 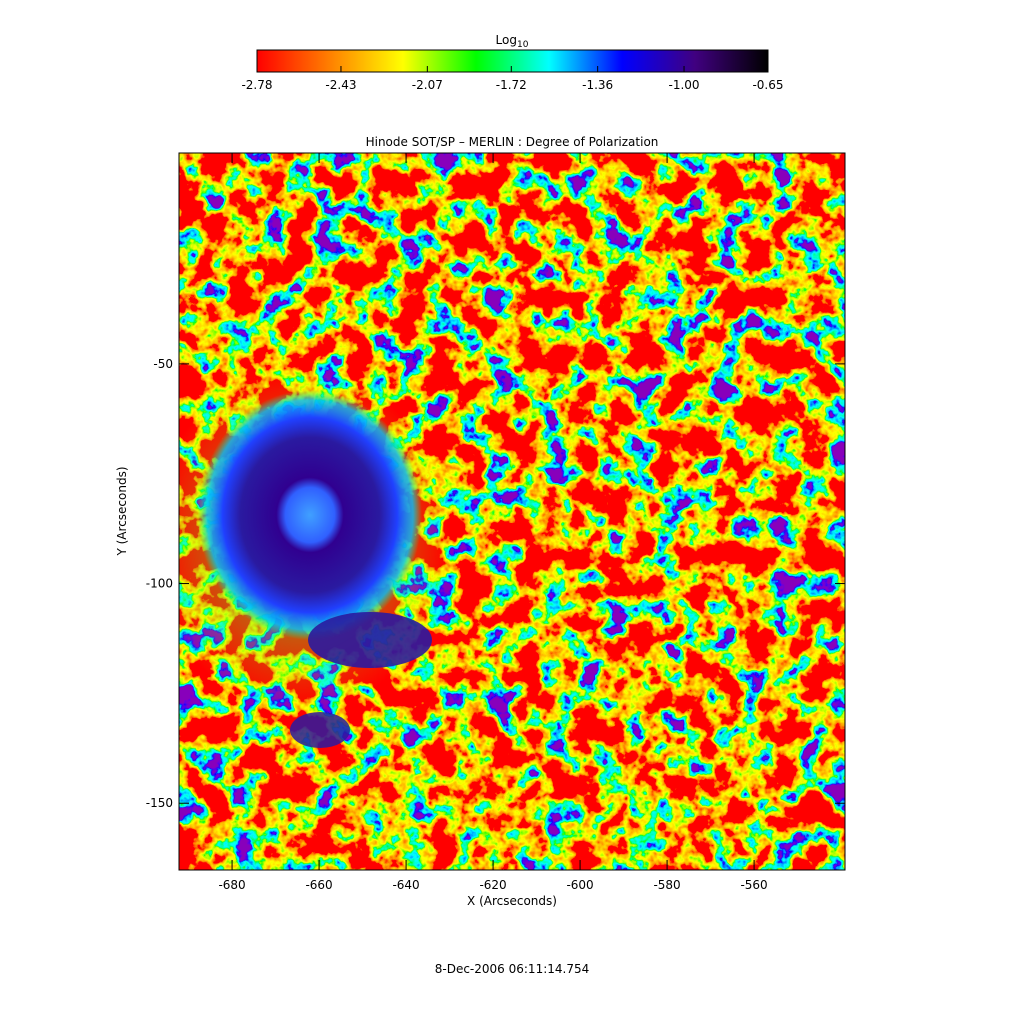 What do you see at coordinates (231, 885) in the screenshot?
I see `x-tick-label: -680` at bounding box center [231, 885].